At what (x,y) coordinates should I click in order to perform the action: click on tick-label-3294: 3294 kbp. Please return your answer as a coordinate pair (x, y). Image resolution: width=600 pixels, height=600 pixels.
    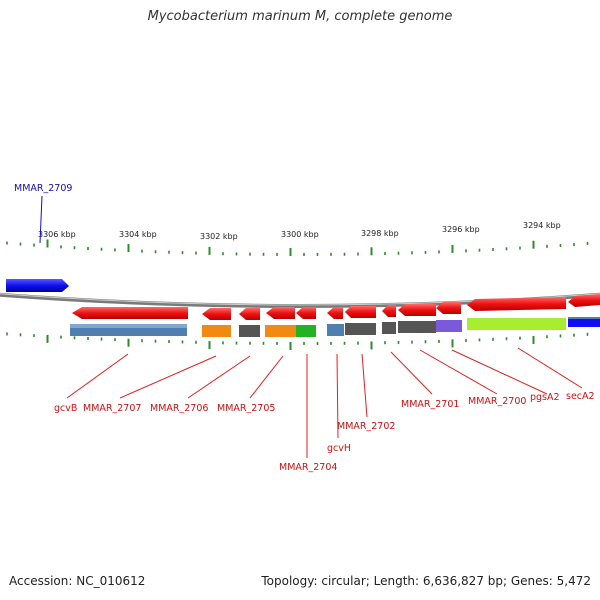
    Looking at the image, I should click on (542, 225).